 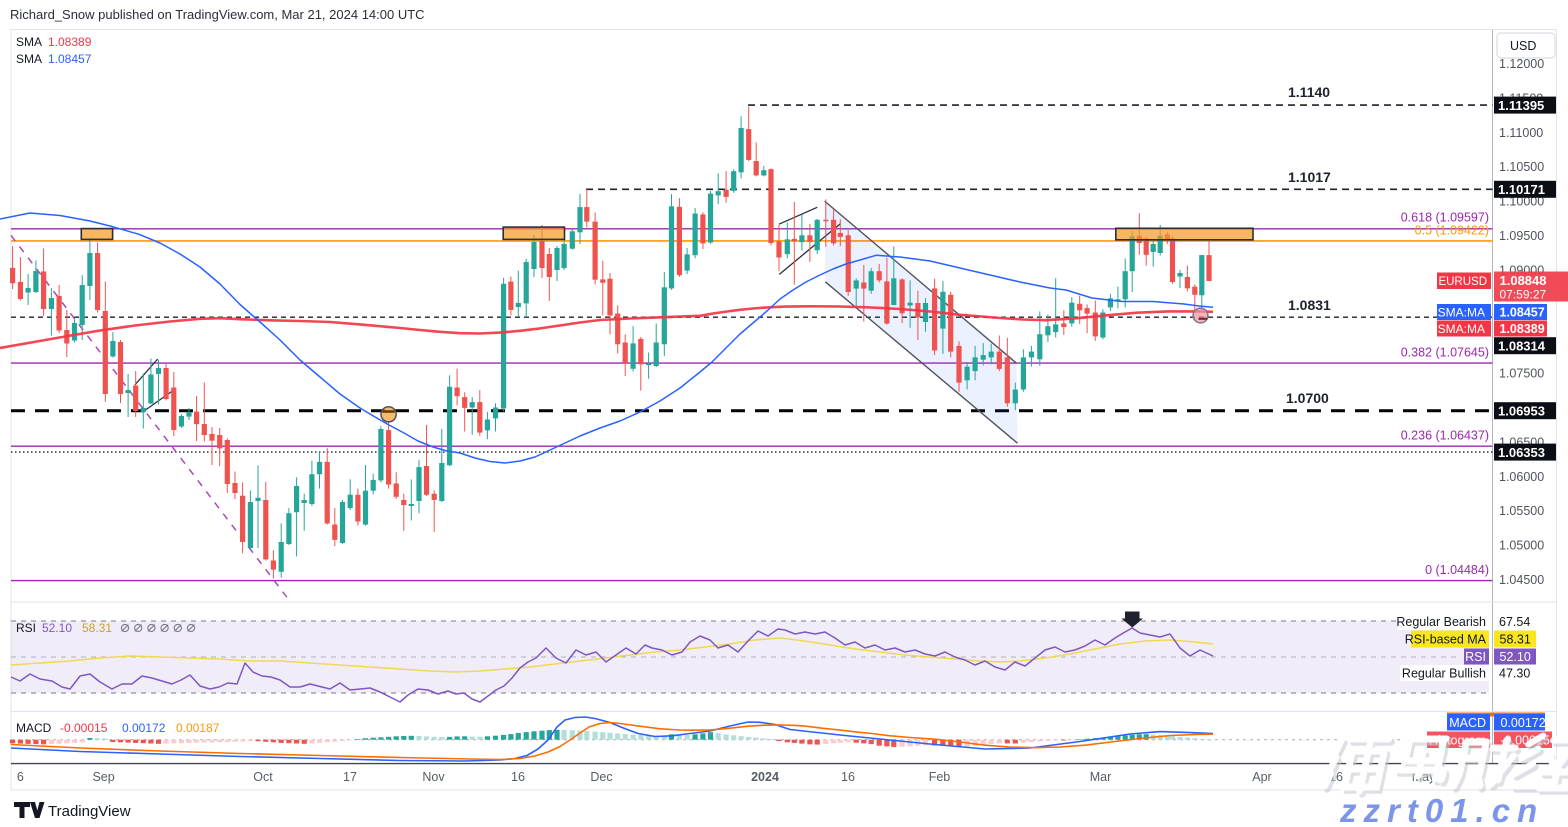 What do you see at coordinates (1309, 177) in the screenshot?
I see `svg-text: 1.1017` at bounding box center [1309, 177].